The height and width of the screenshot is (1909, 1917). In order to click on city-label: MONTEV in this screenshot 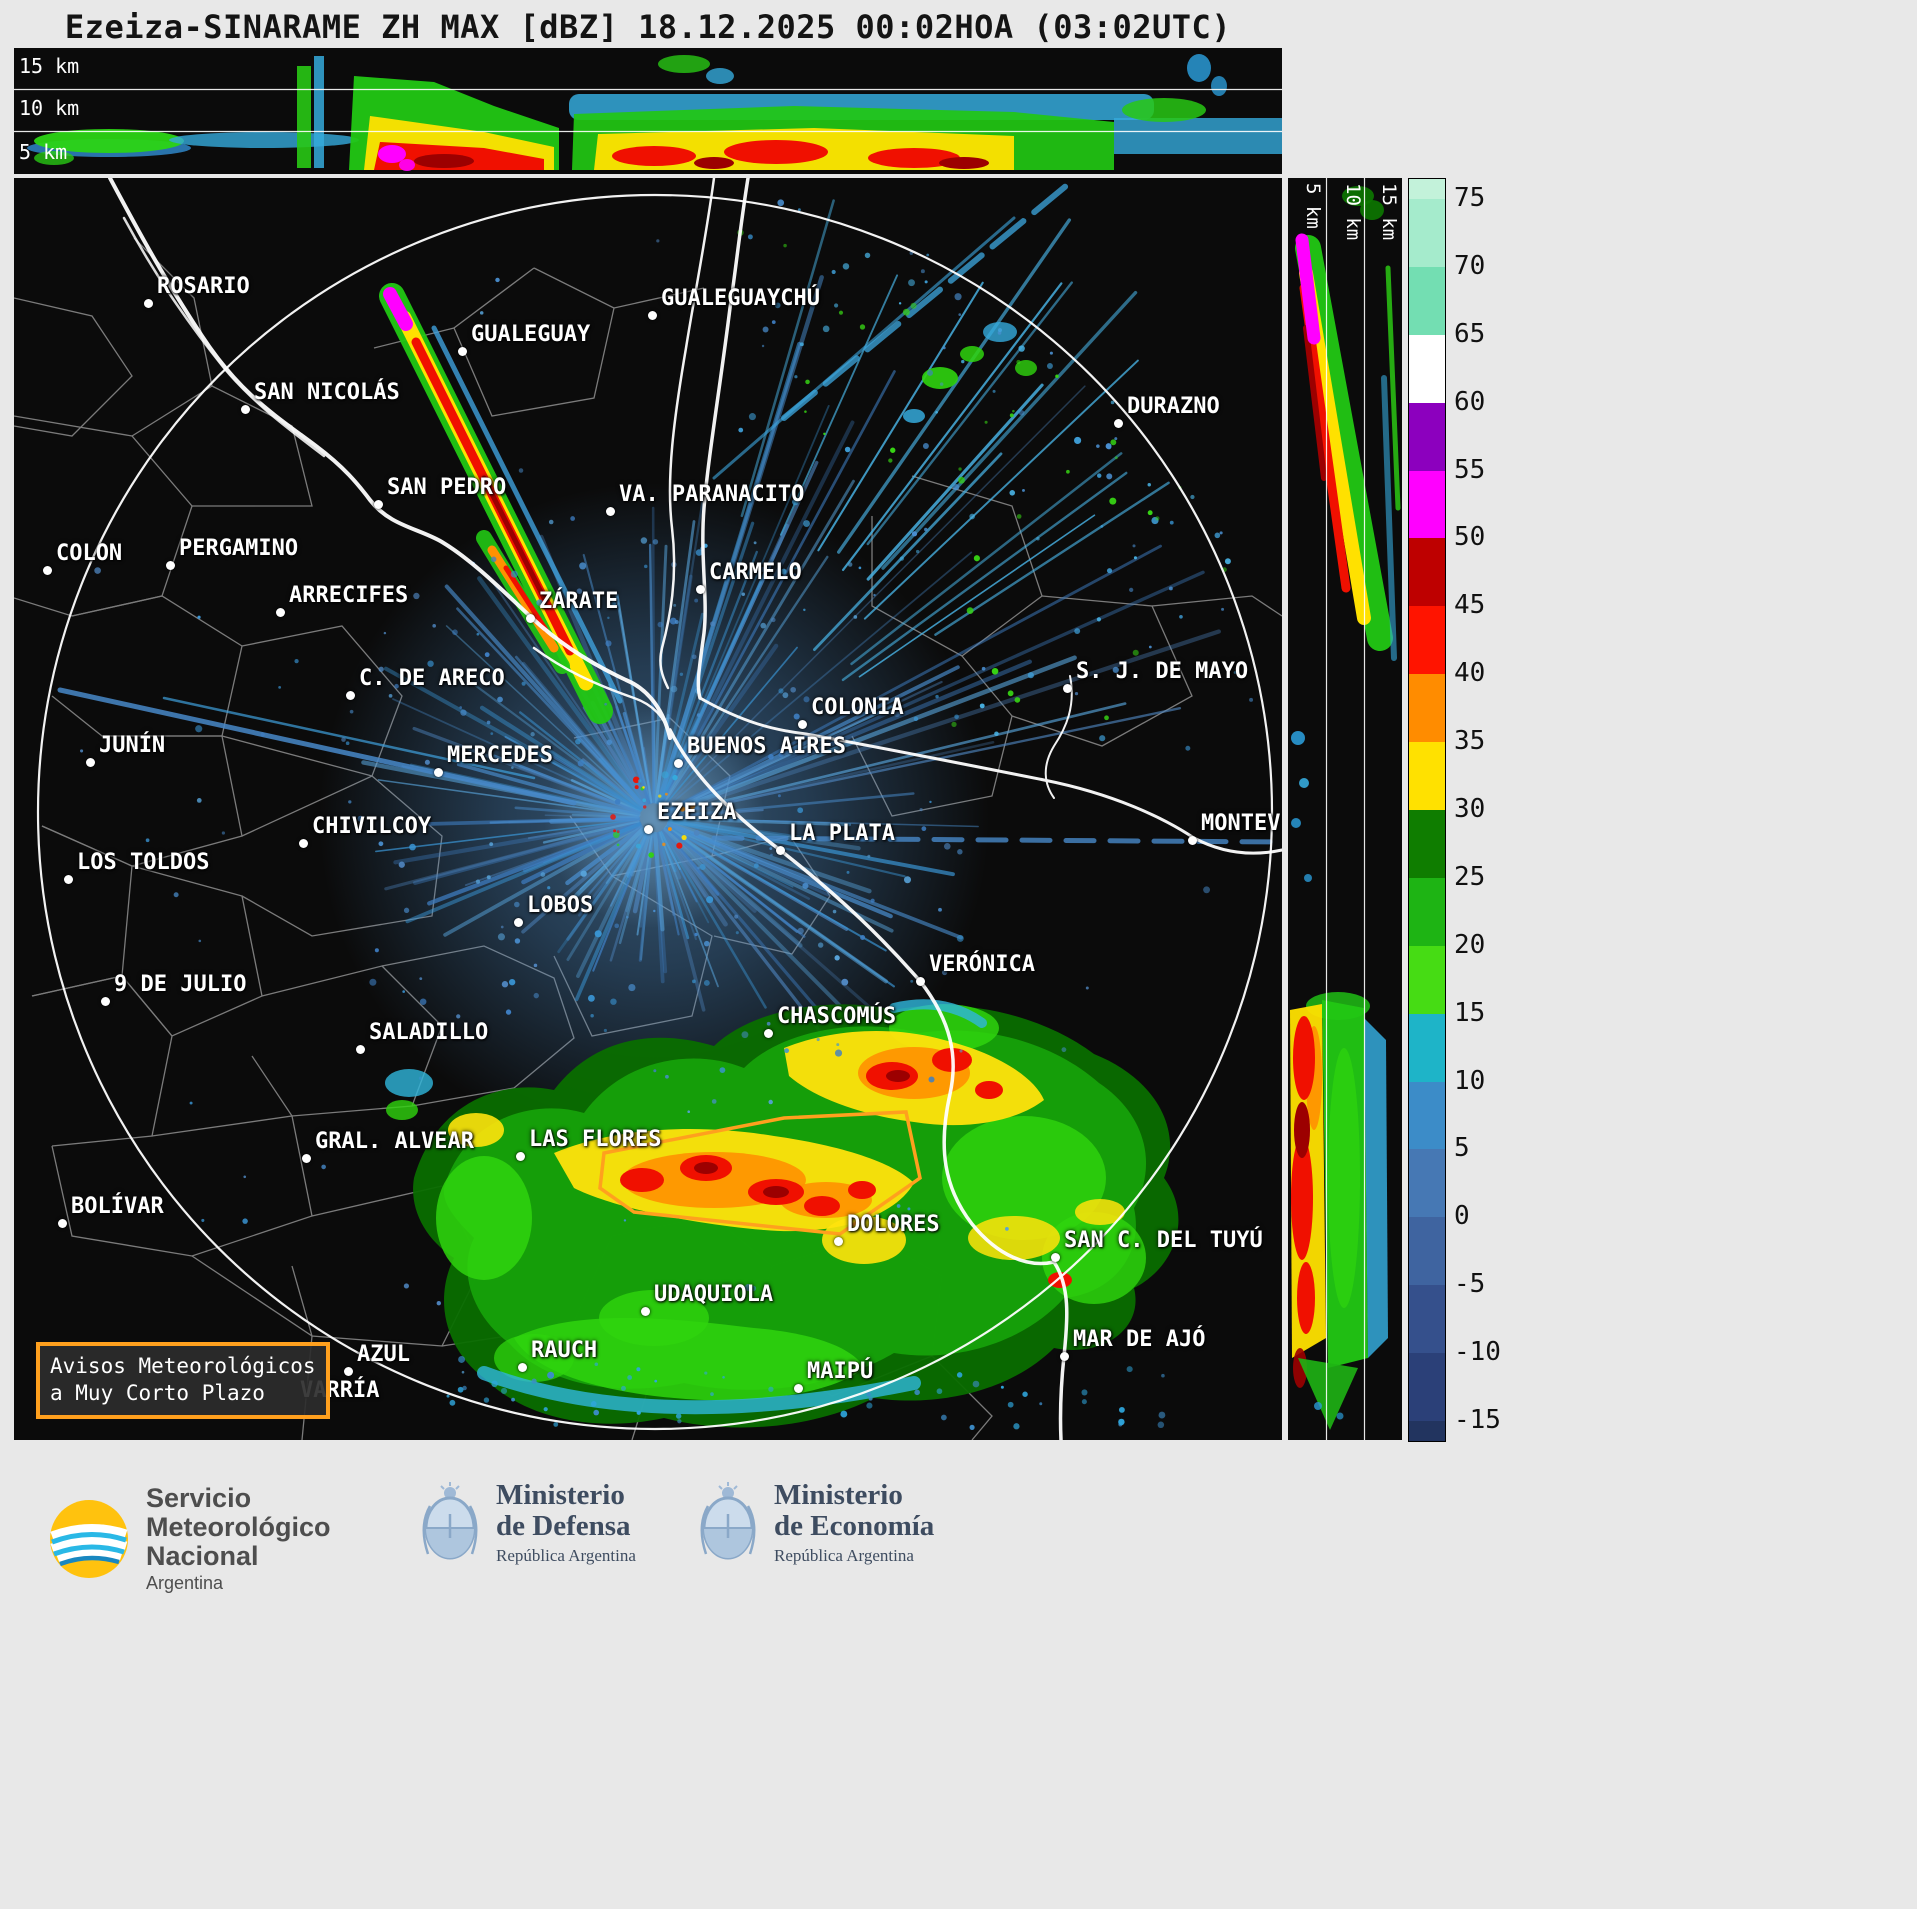, I will do `click(1240, 824)`.